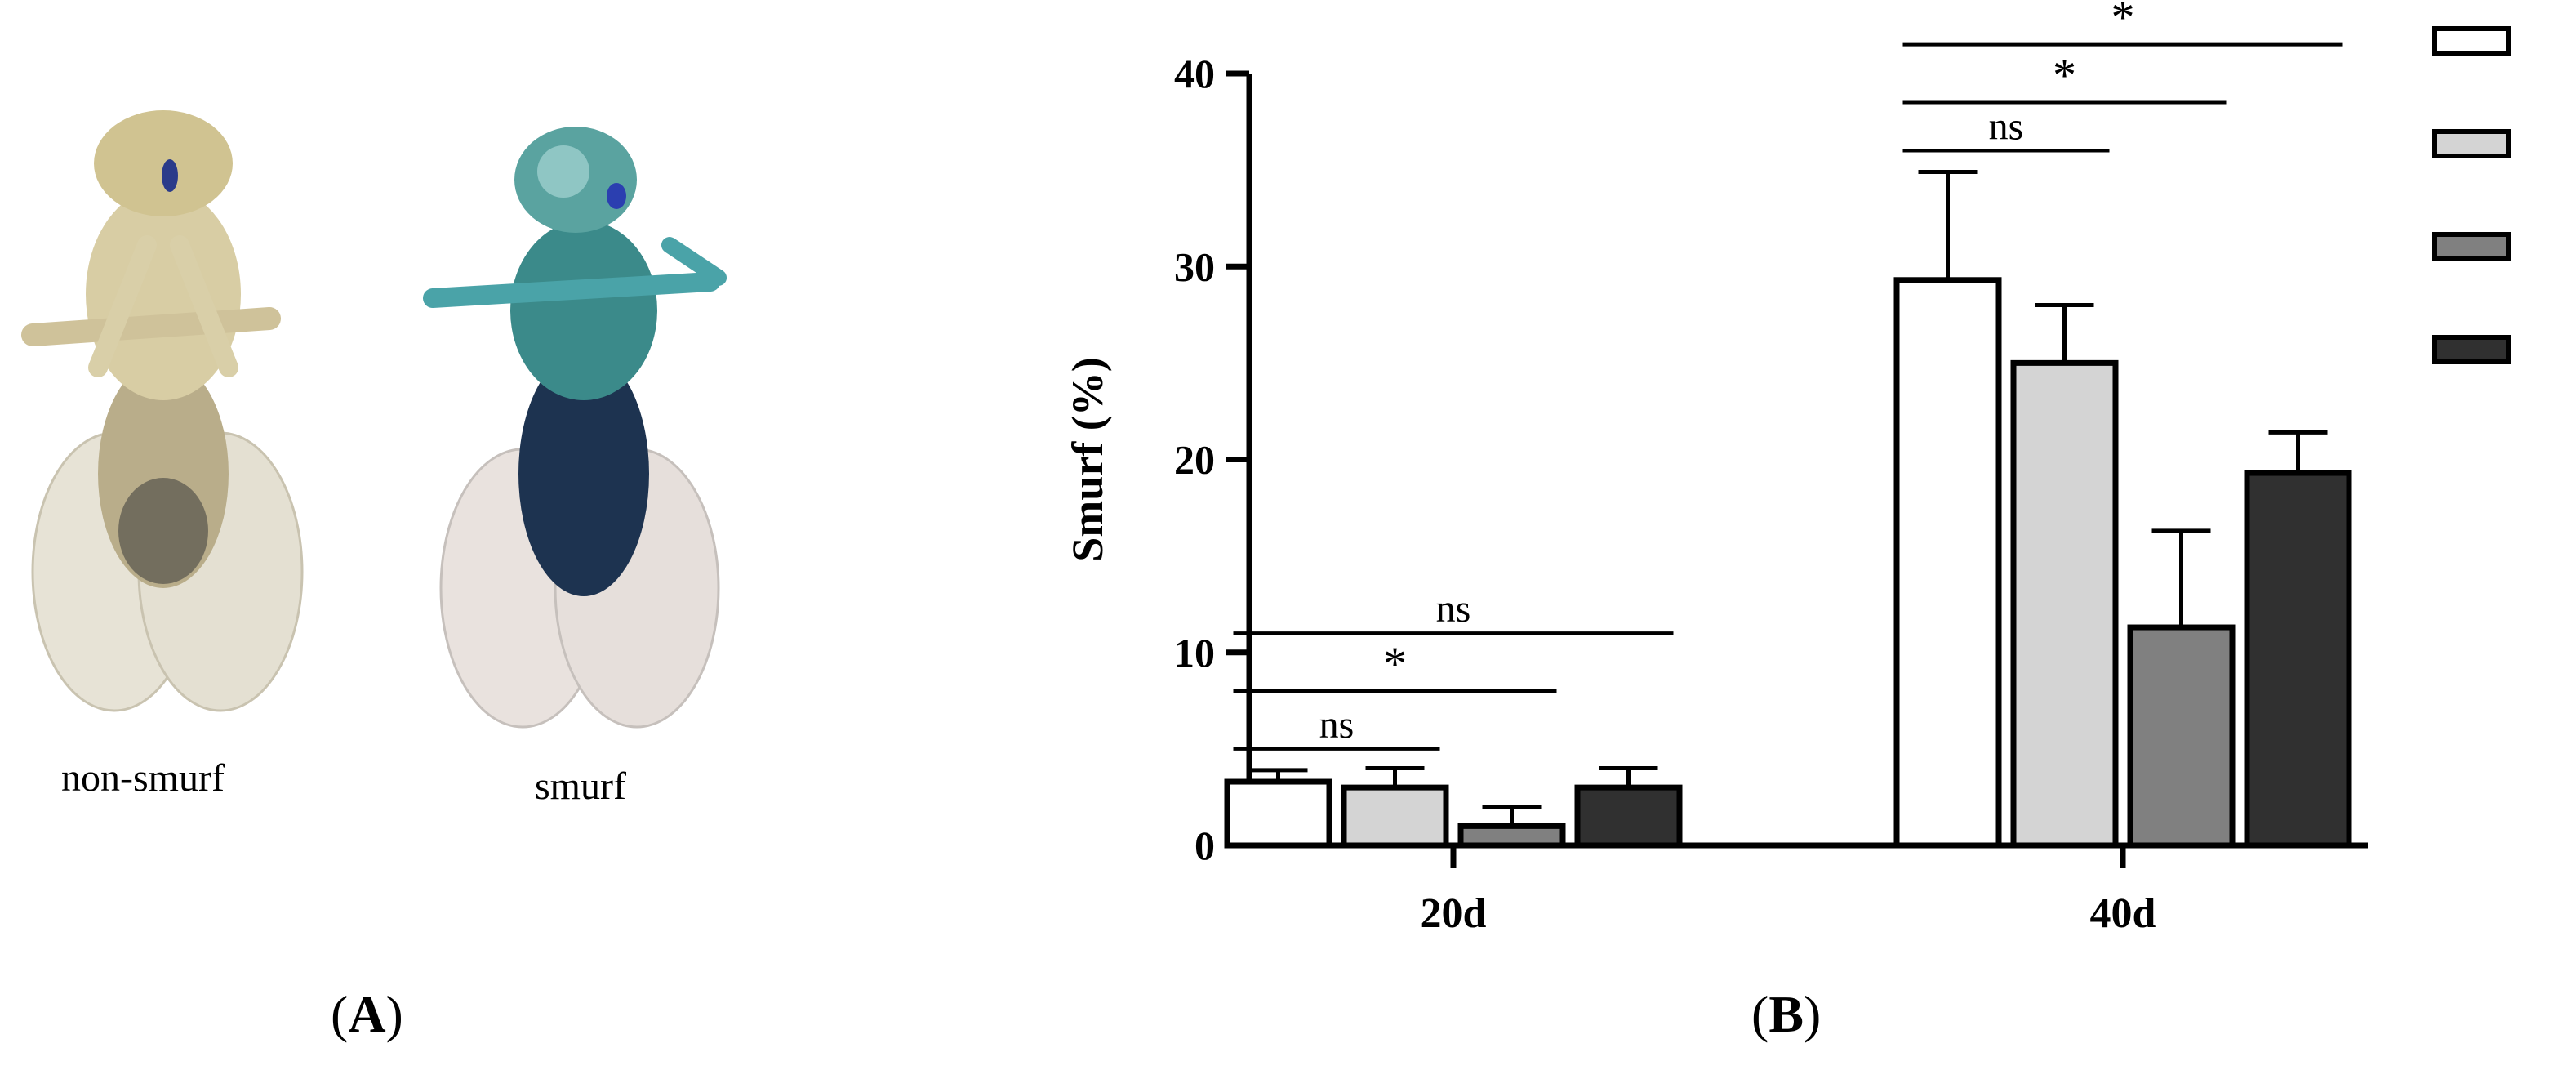 Image resolution: width=2576 pixels, height=1079 pixels. What do you see at coordinates (575, 428) in the screenshot?
I see `fly-photo-smurf` at bounding box center [575, 428].